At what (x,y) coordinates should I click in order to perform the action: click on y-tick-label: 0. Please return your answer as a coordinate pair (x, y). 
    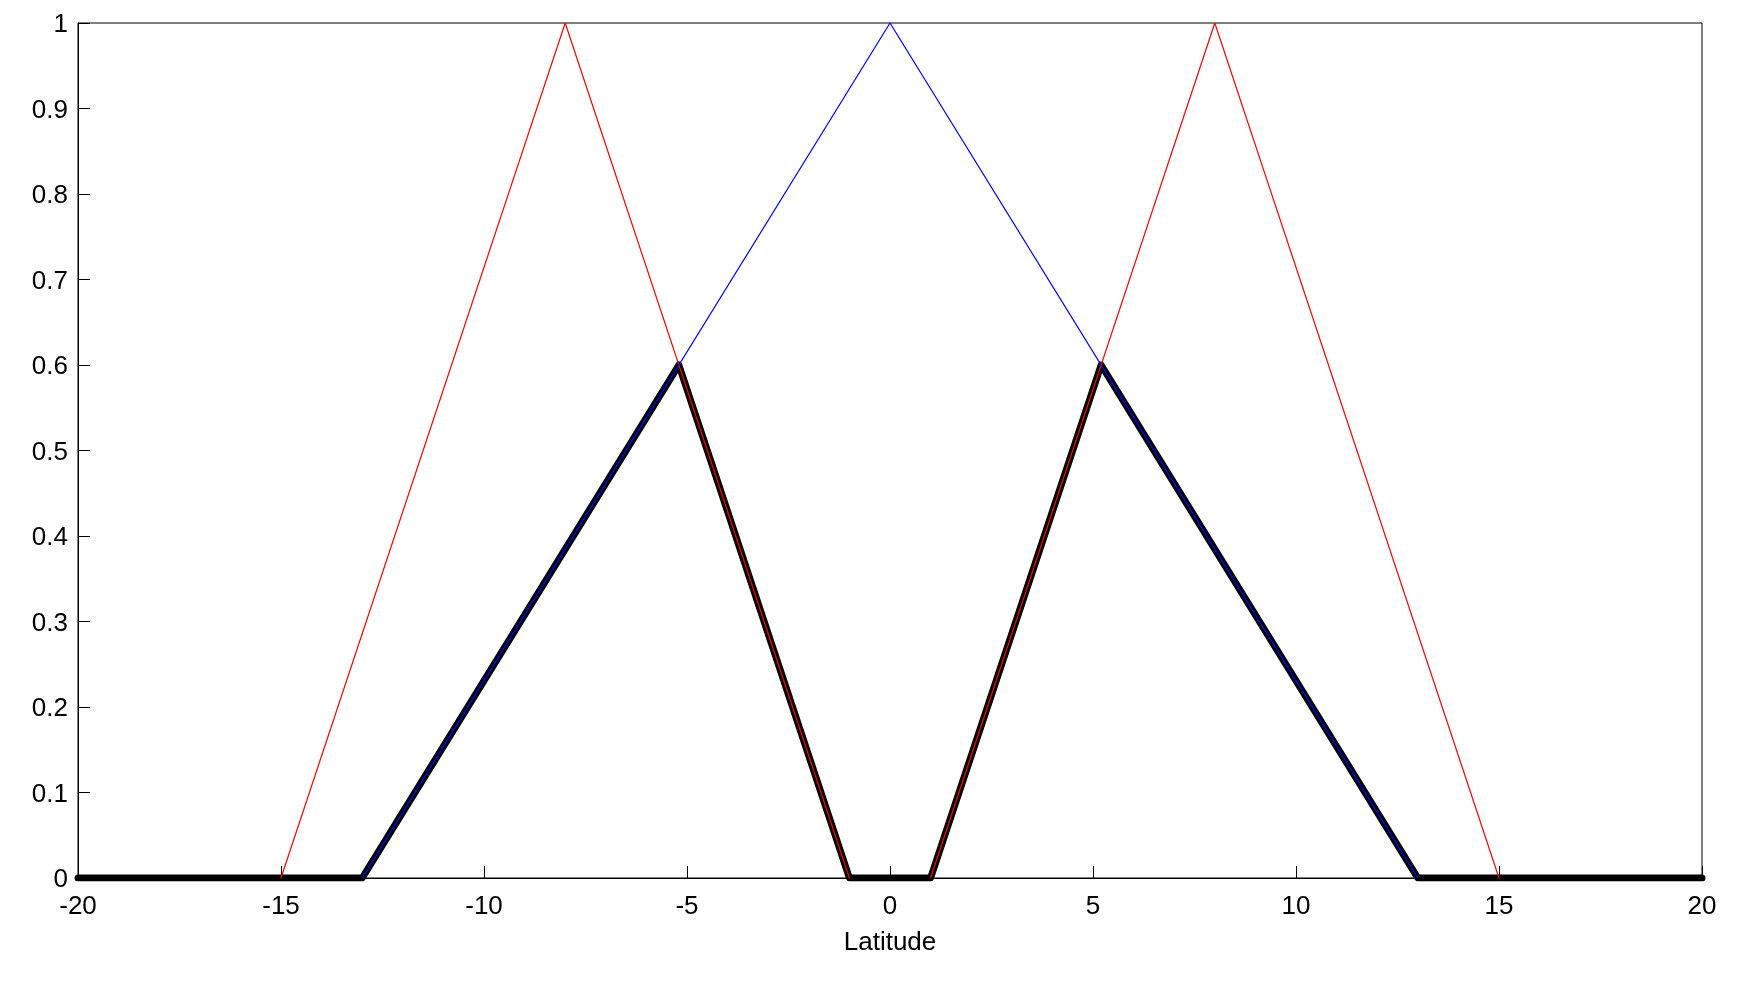
    Looking at the image, I should click on (60, 878).